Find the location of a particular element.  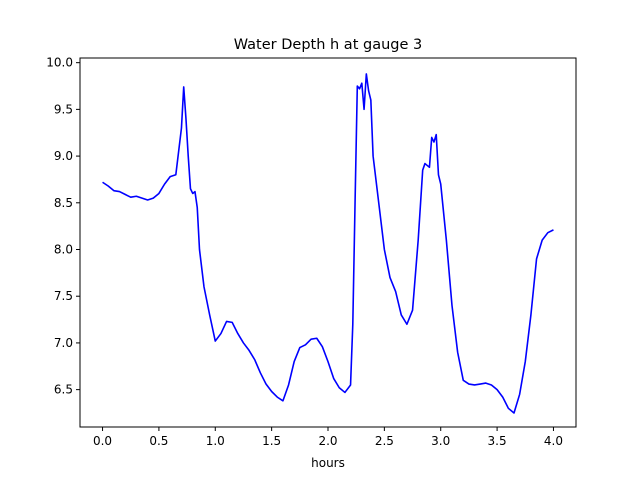

y-tick-label: 10.0 is located at coordinates (59, 63).